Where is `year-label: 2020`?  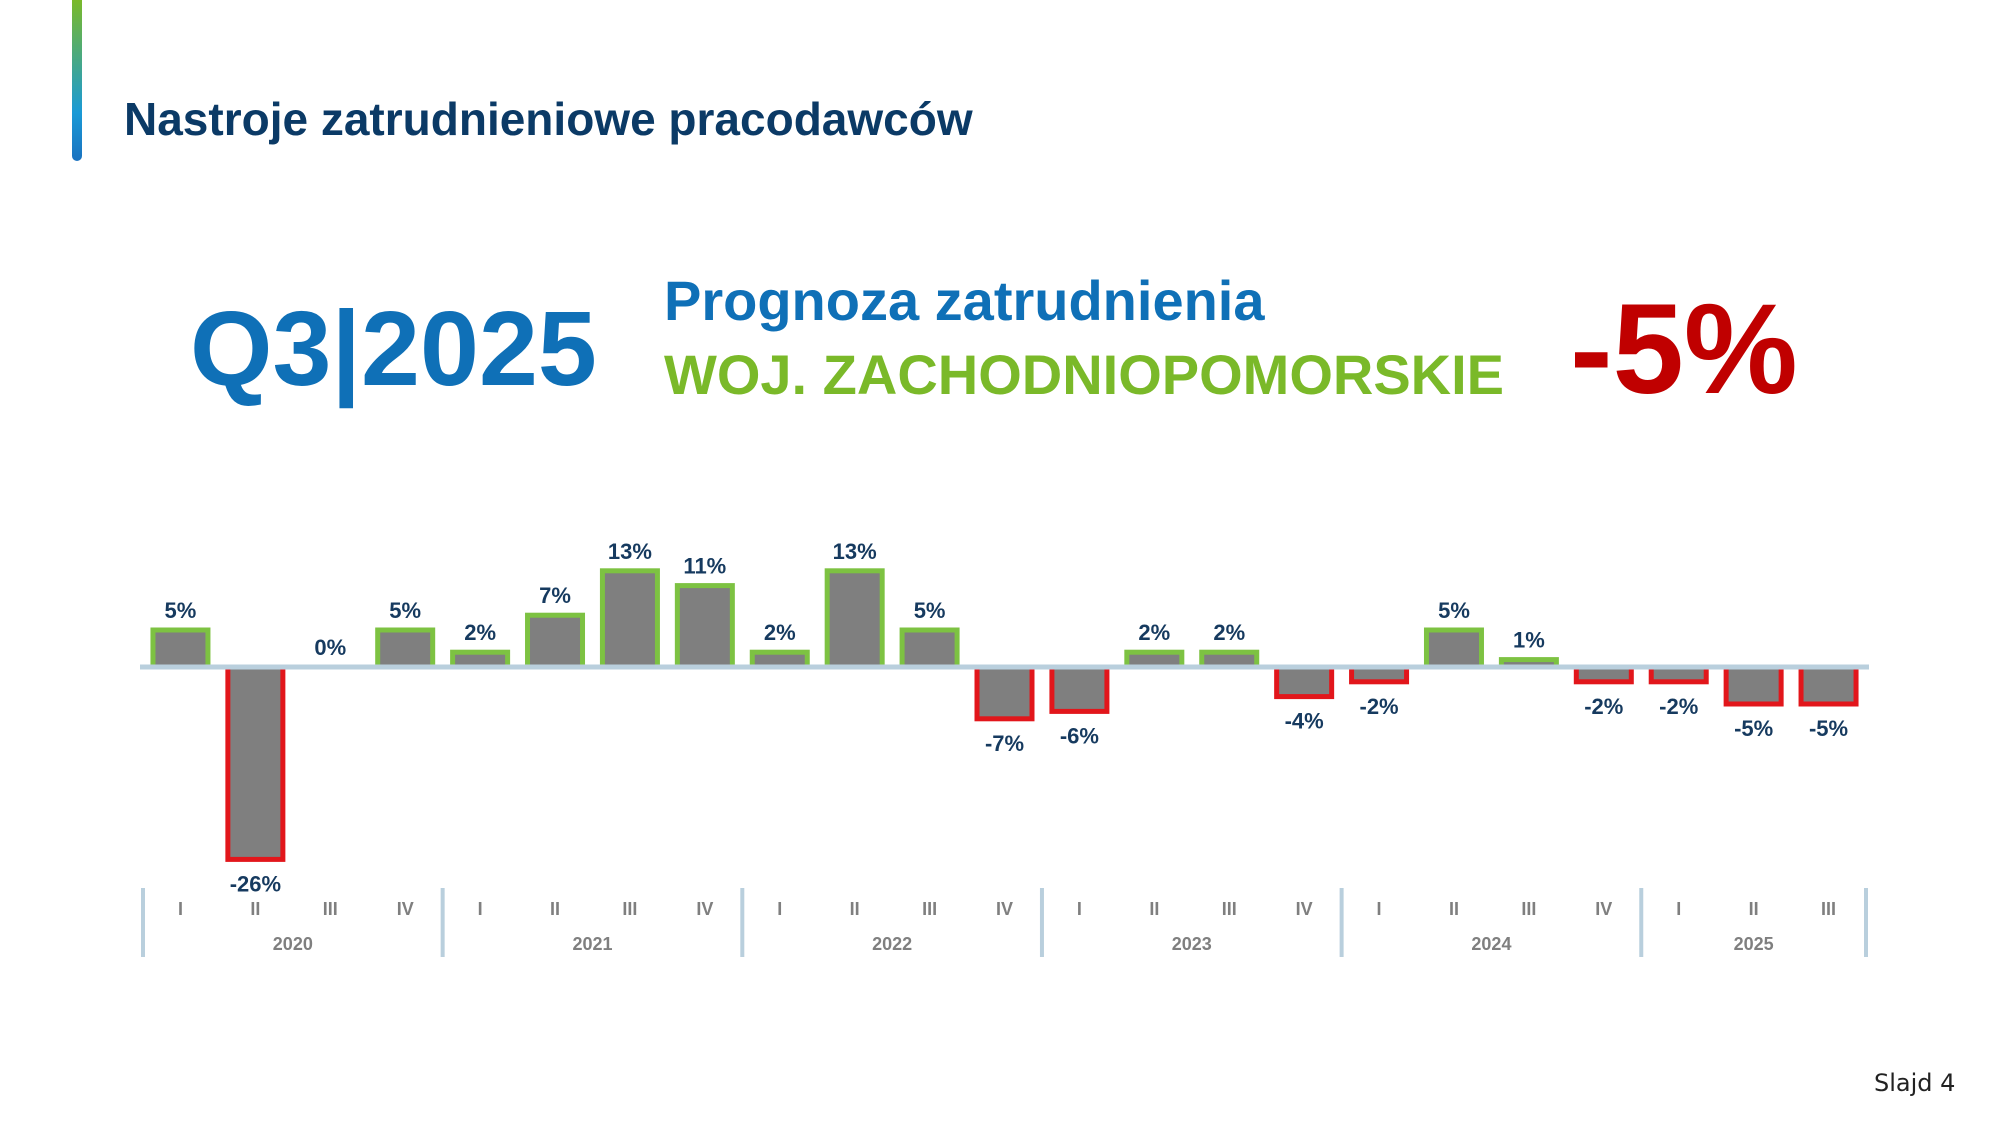 year-label: 2020 is located at coordinates (293, 944).